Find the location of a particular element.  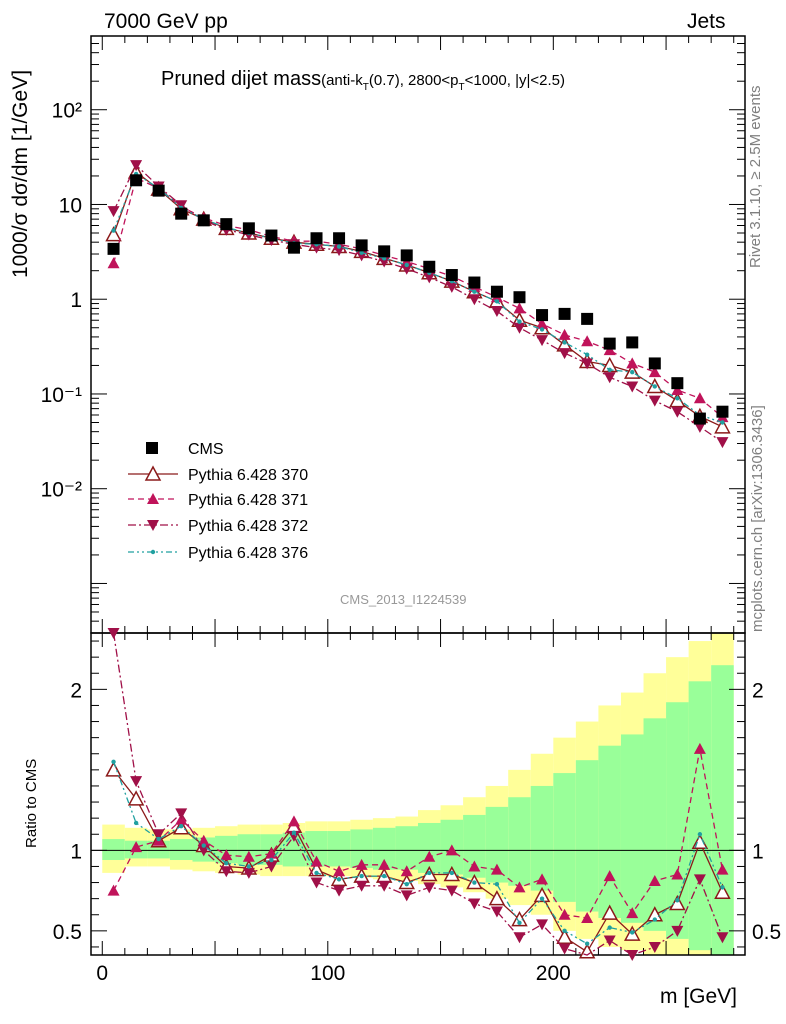

ratio-tick-label-right: 2 is located at coordinates (758, 690).